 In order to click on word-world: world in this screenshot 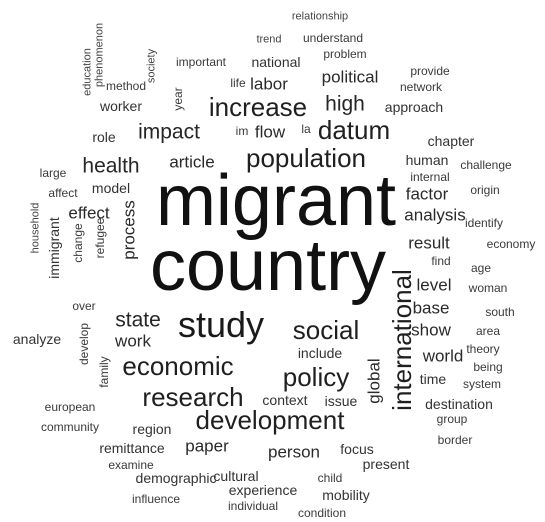, I will do `click(443, 356)`.